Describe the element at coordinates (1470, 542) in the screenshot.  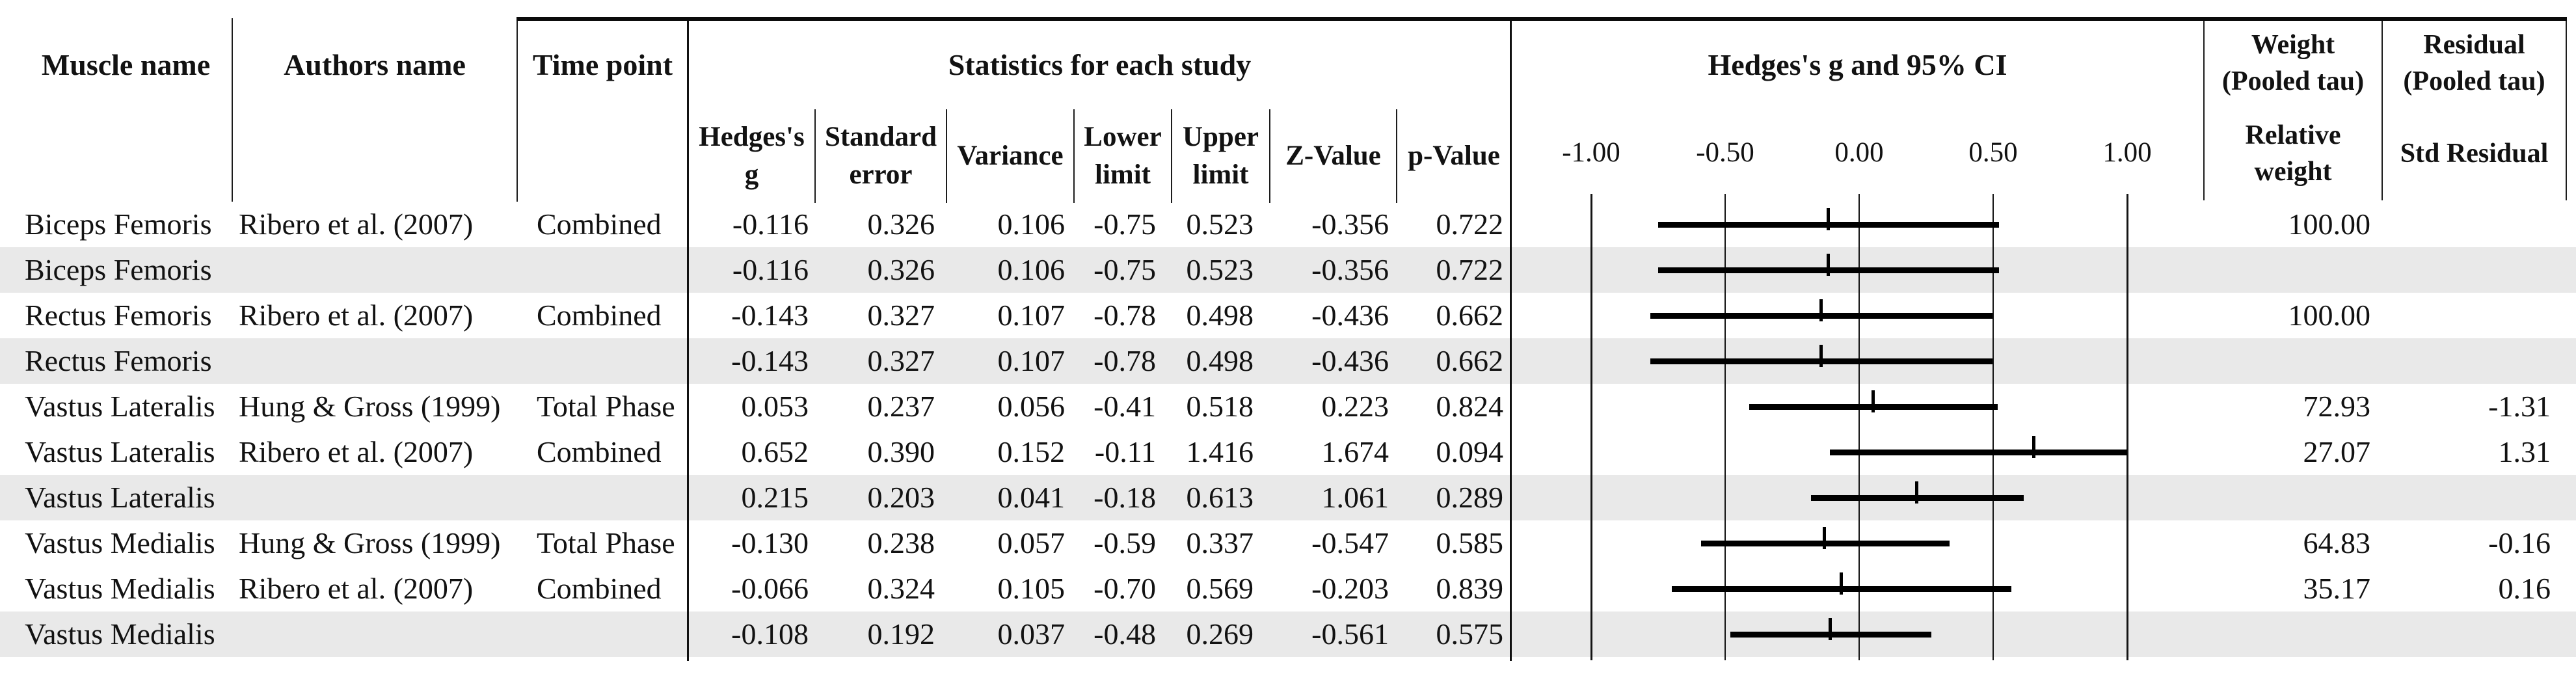
I see `p-value-cell: 0.585` at that location.